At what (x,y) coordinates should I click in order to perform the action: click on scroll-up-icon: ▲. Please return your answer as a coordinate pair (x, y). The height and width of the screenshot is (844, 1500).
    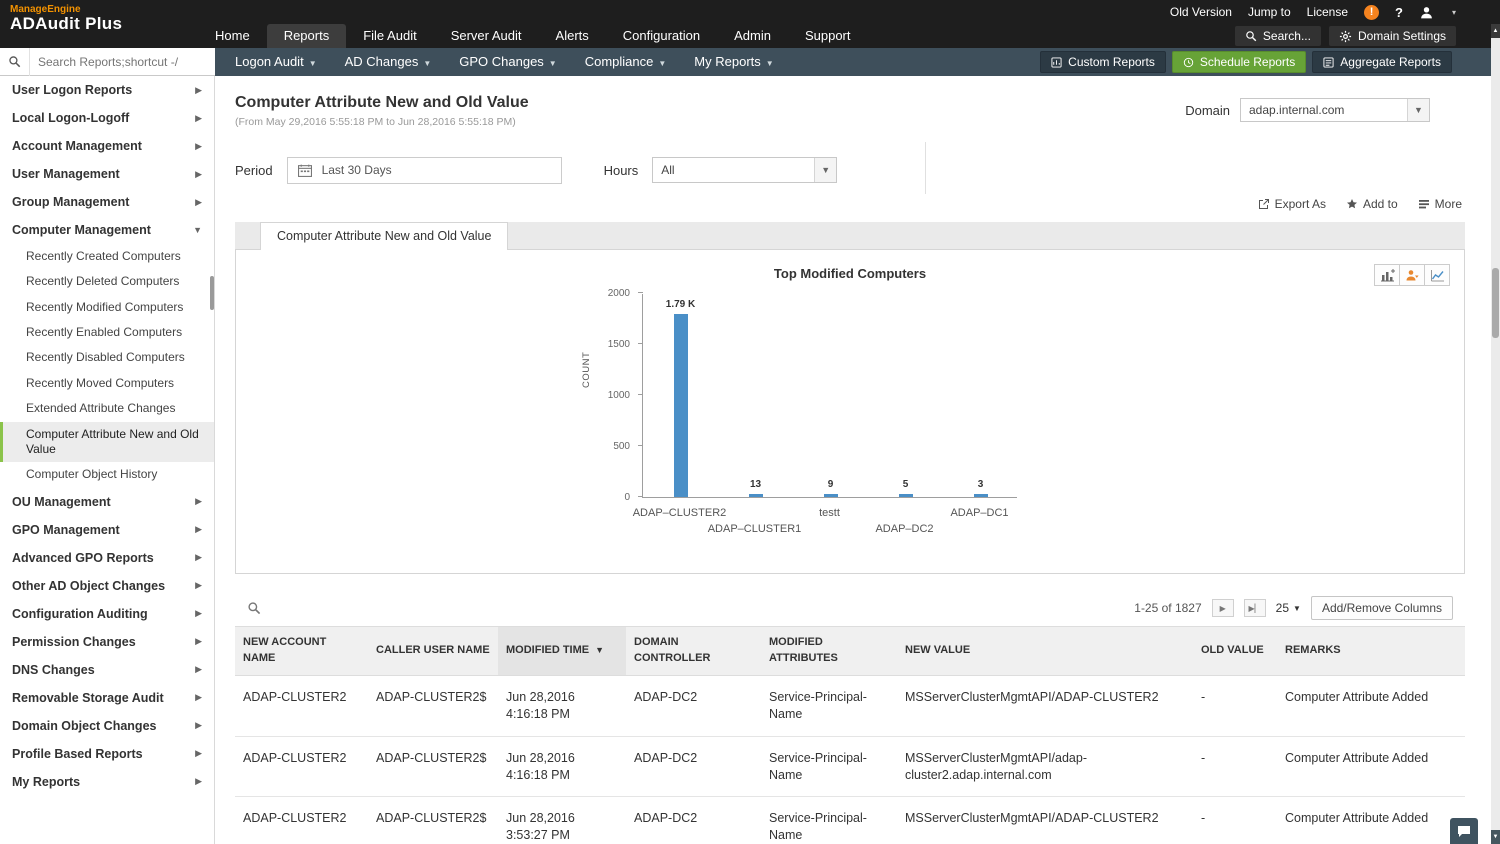
    Looking at the image, I should click on (1495, 31).